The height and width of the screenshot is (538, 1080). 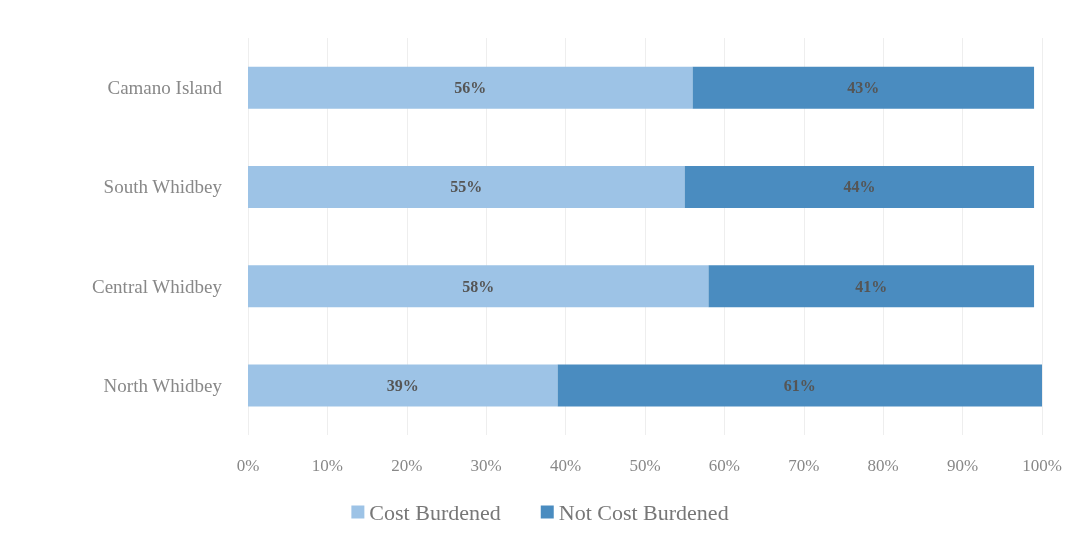 I want to click on text: 41%, so click(x=871, y=286).